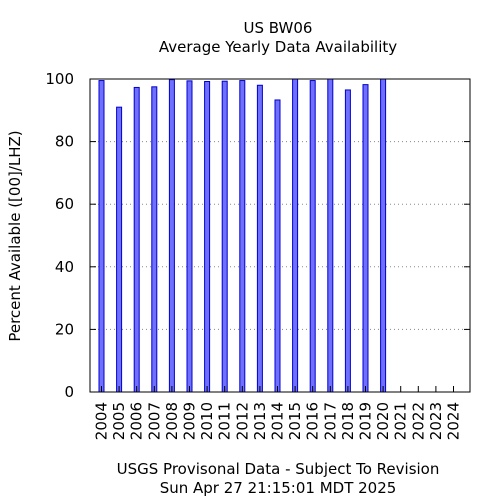  Describe the element at coordinates (136, 239) in the screenshot. I see `bar-2006` at that location.